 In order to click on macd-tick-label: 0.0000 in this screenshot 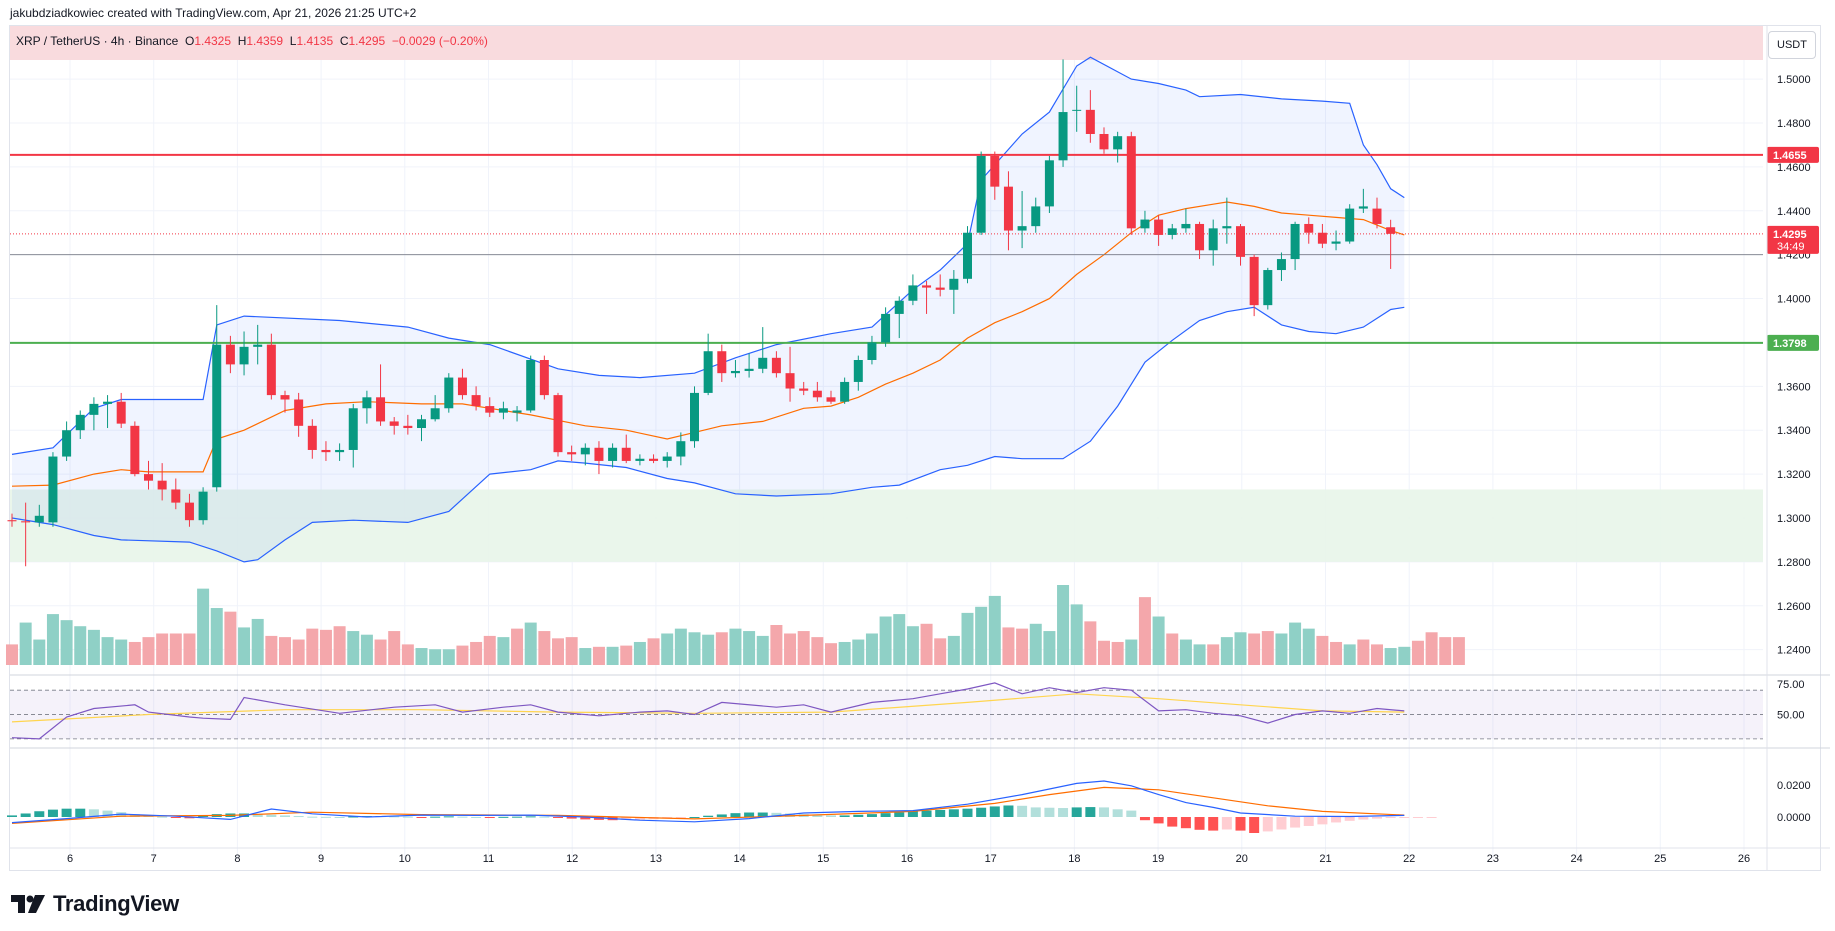, I will do `click(1794, 818)`.